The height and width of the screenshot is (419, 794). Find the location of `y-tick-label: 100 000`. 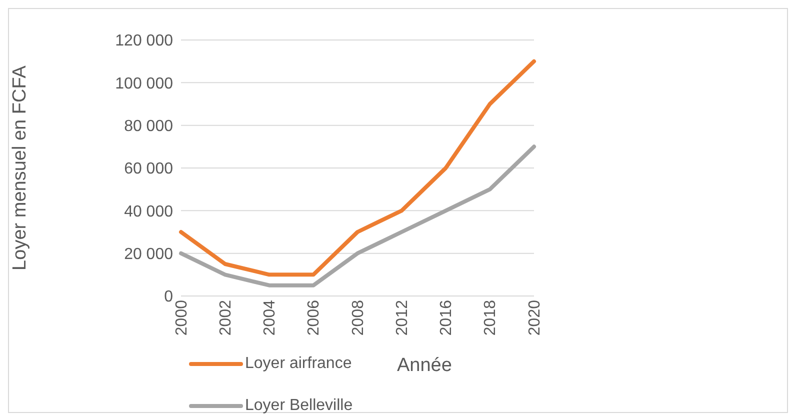

y-tick-label: 100 000 is located at coordinates (144, 83).